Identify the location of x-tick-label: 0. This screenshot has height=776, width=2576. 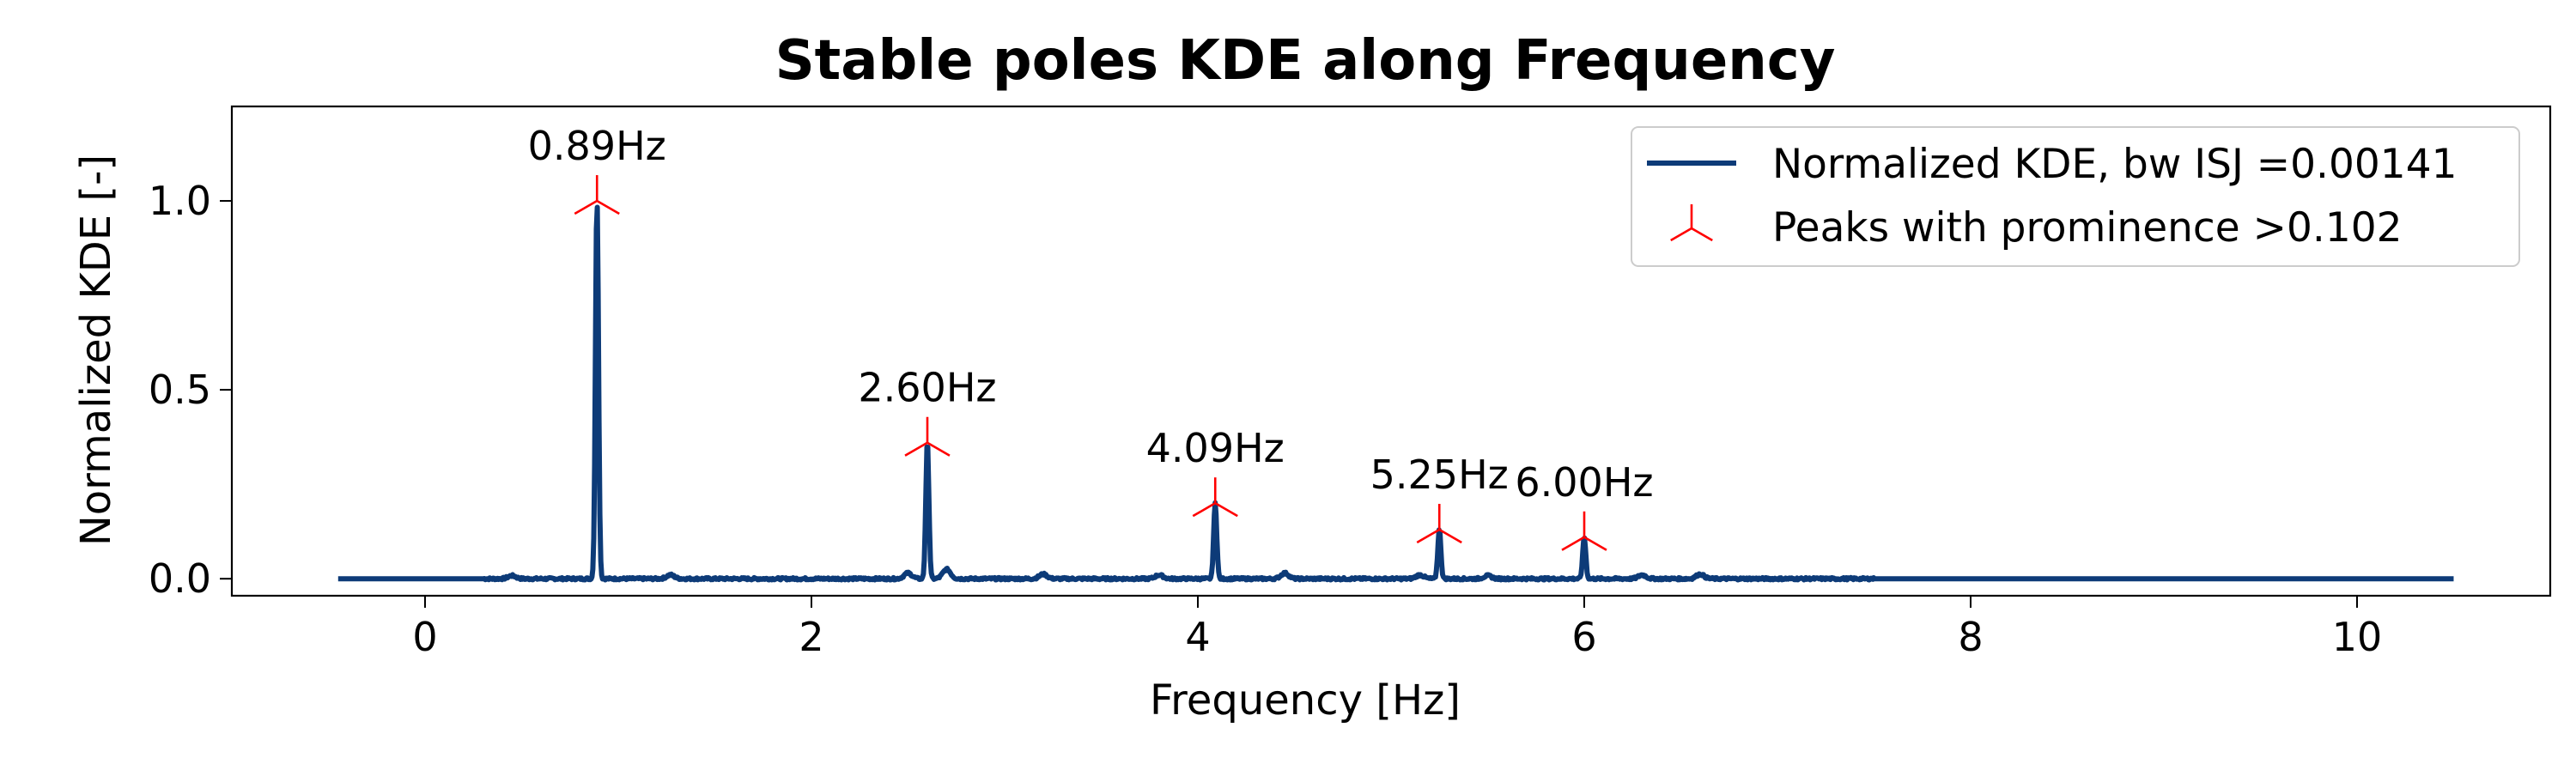
(424, 637).